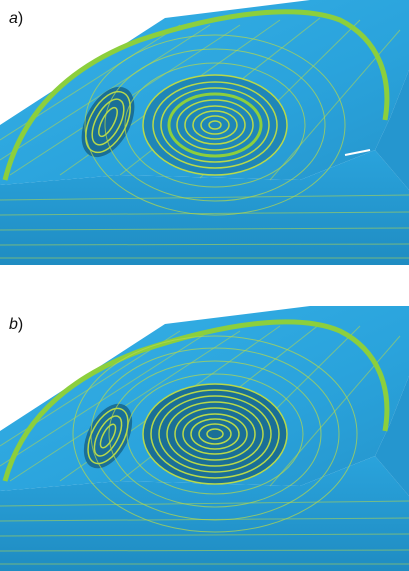 This screenshot has height=571, width=409. I want to click on panel-label-b: b), so click(16, 325).